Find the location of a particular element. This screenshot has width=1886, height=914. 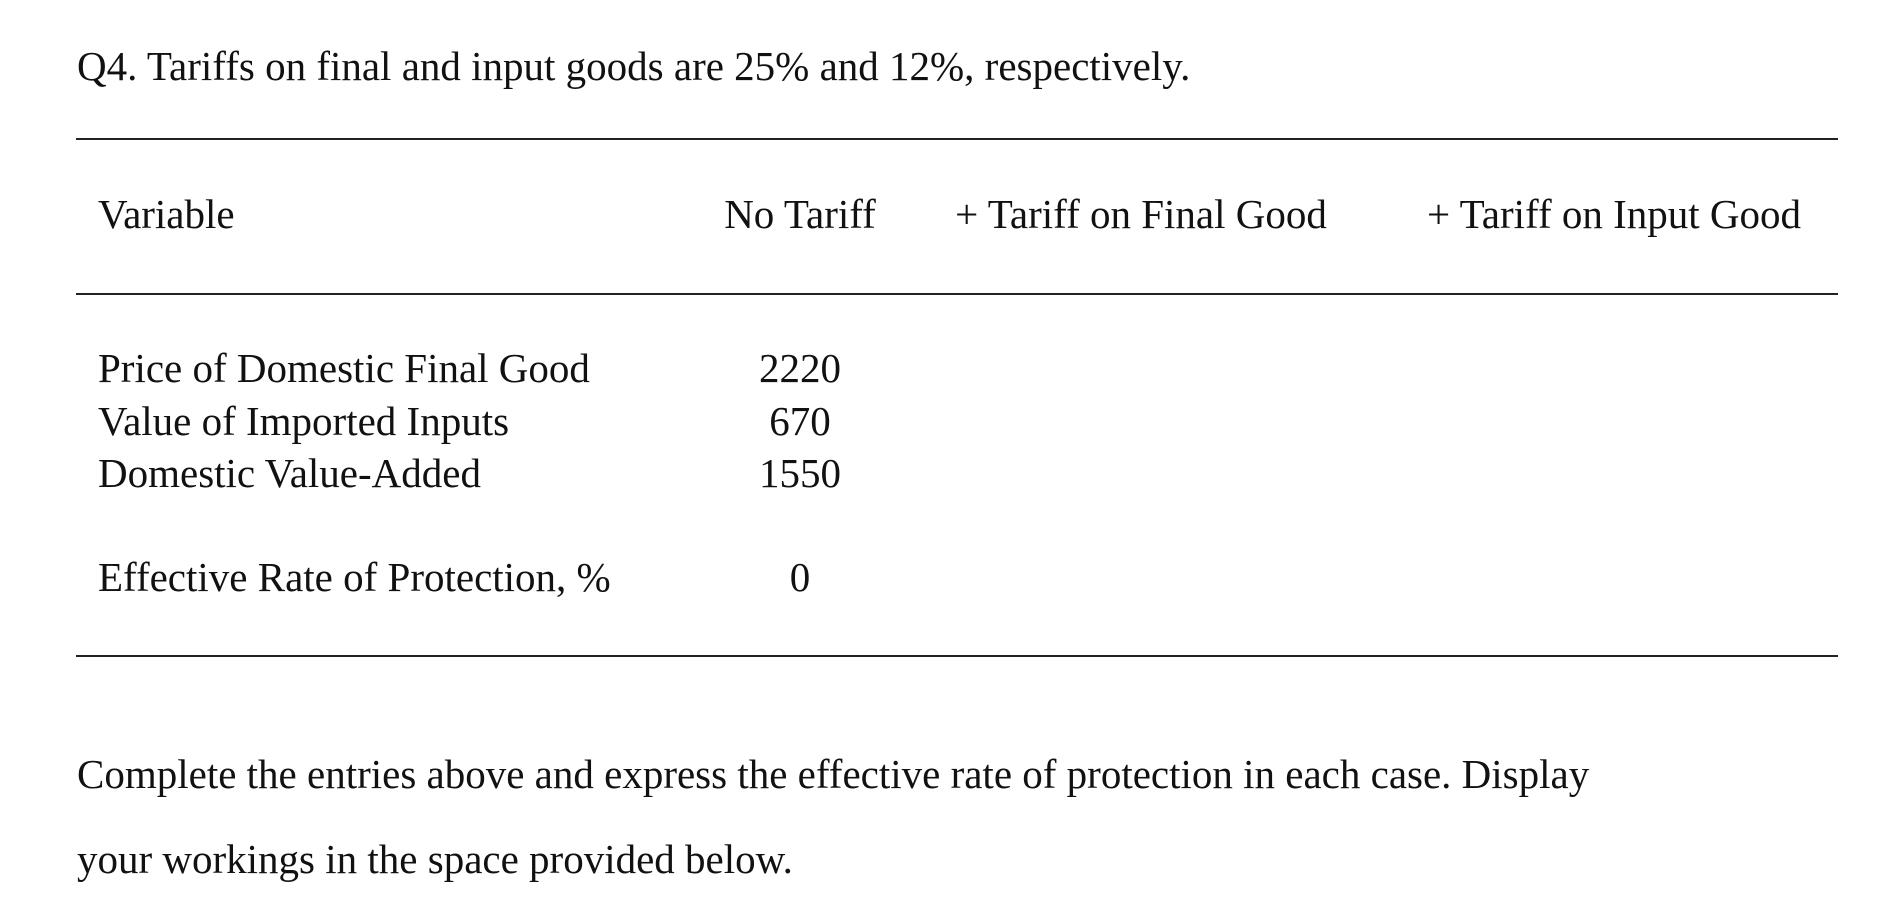

row-value-no-tariff: 0 is located at coordinates (800, 577).